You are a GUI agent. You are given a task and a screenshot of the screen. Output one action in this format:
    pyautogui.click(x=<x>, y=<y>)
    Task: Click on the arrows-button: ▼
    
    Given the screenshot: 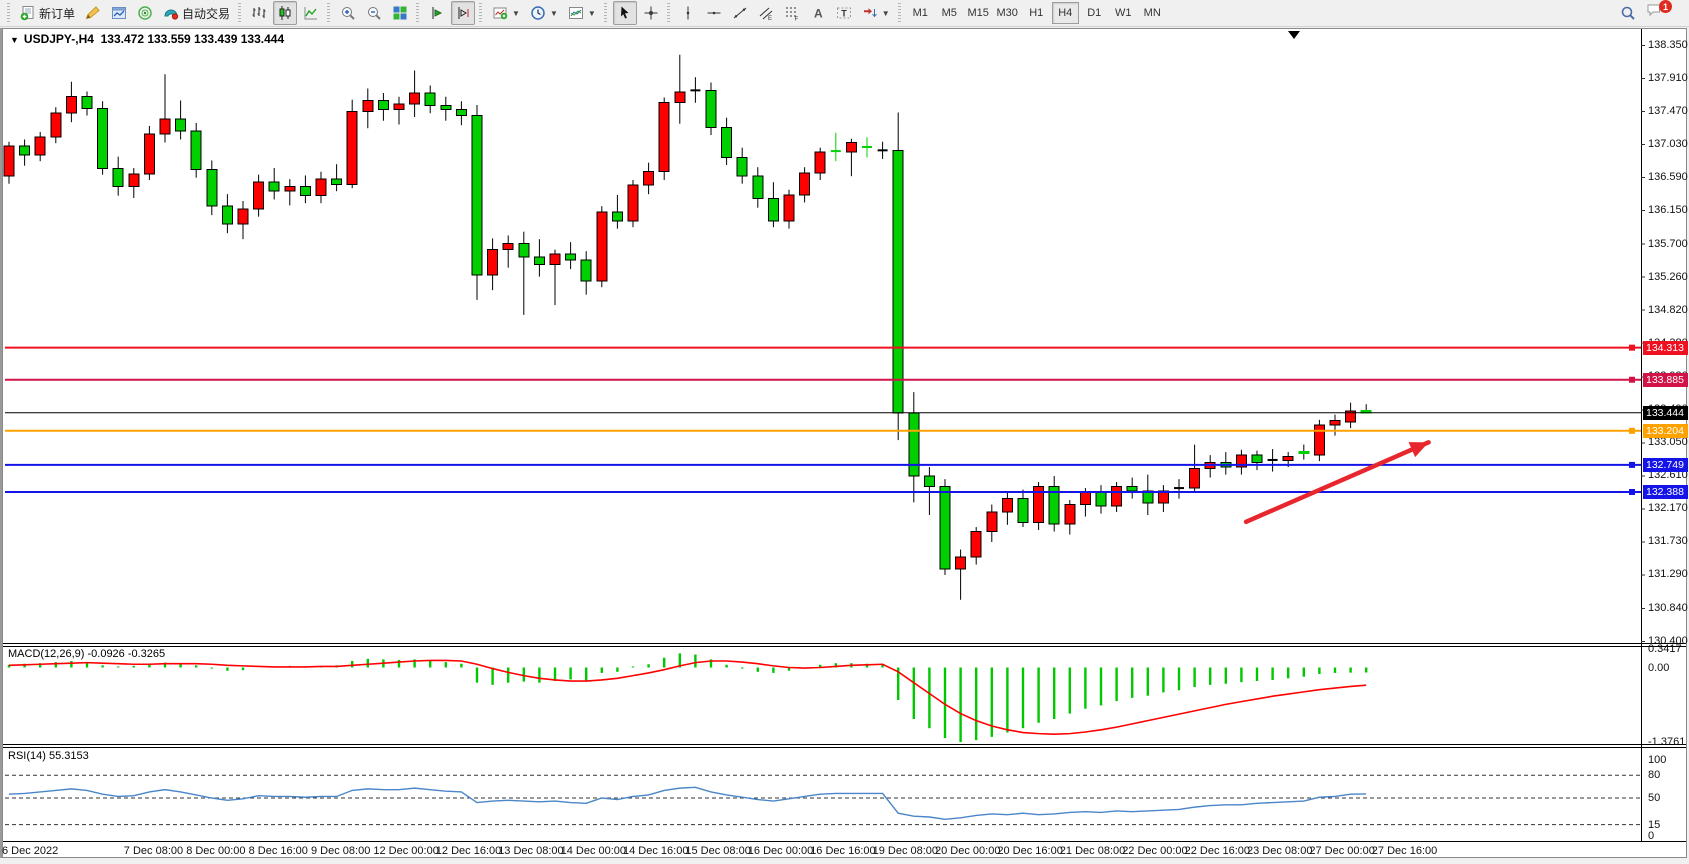 What is the action you would take?
    pyautogui.click(x=876, y=13)
    